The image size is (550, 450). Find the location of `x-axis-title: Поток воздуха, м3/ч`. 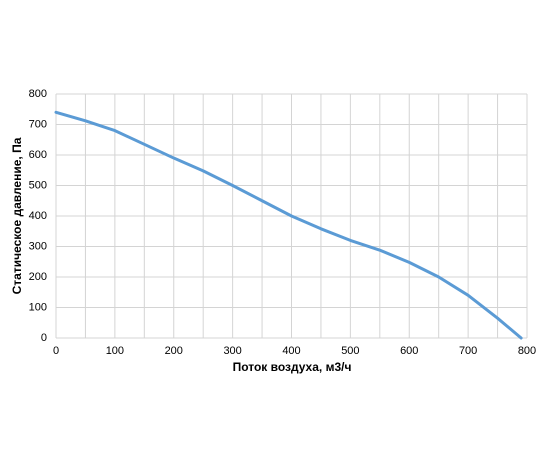

x-axis-title: Поток воздуха, м3/ч is located at coordinates (292, 367).